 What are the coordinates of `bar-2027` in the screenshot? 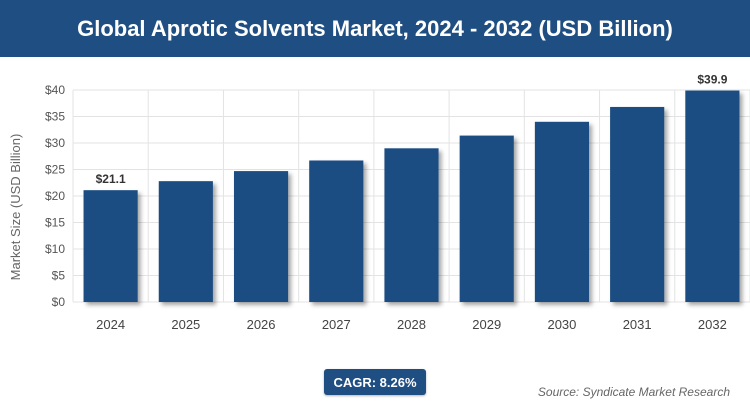 It's located at (336, 231).